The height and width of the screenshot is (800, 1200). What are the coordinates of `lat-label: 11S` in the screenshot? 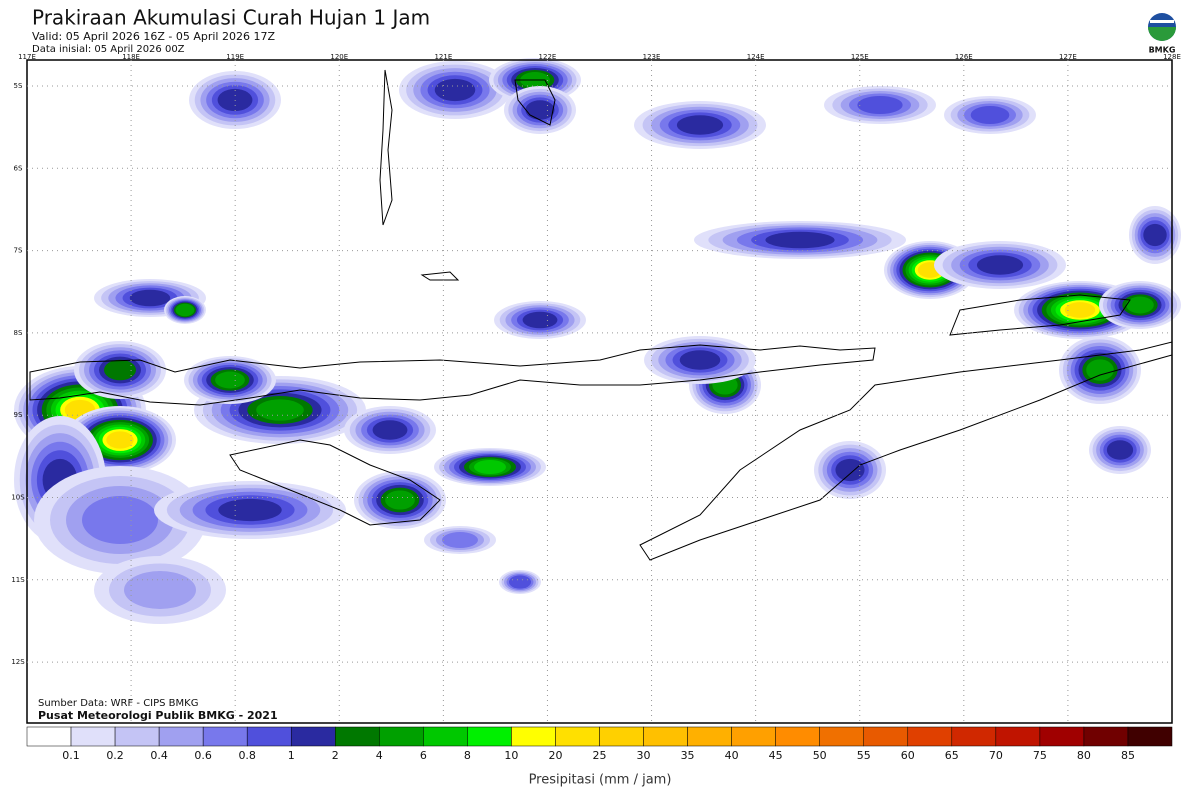 It's located at (18, 580).